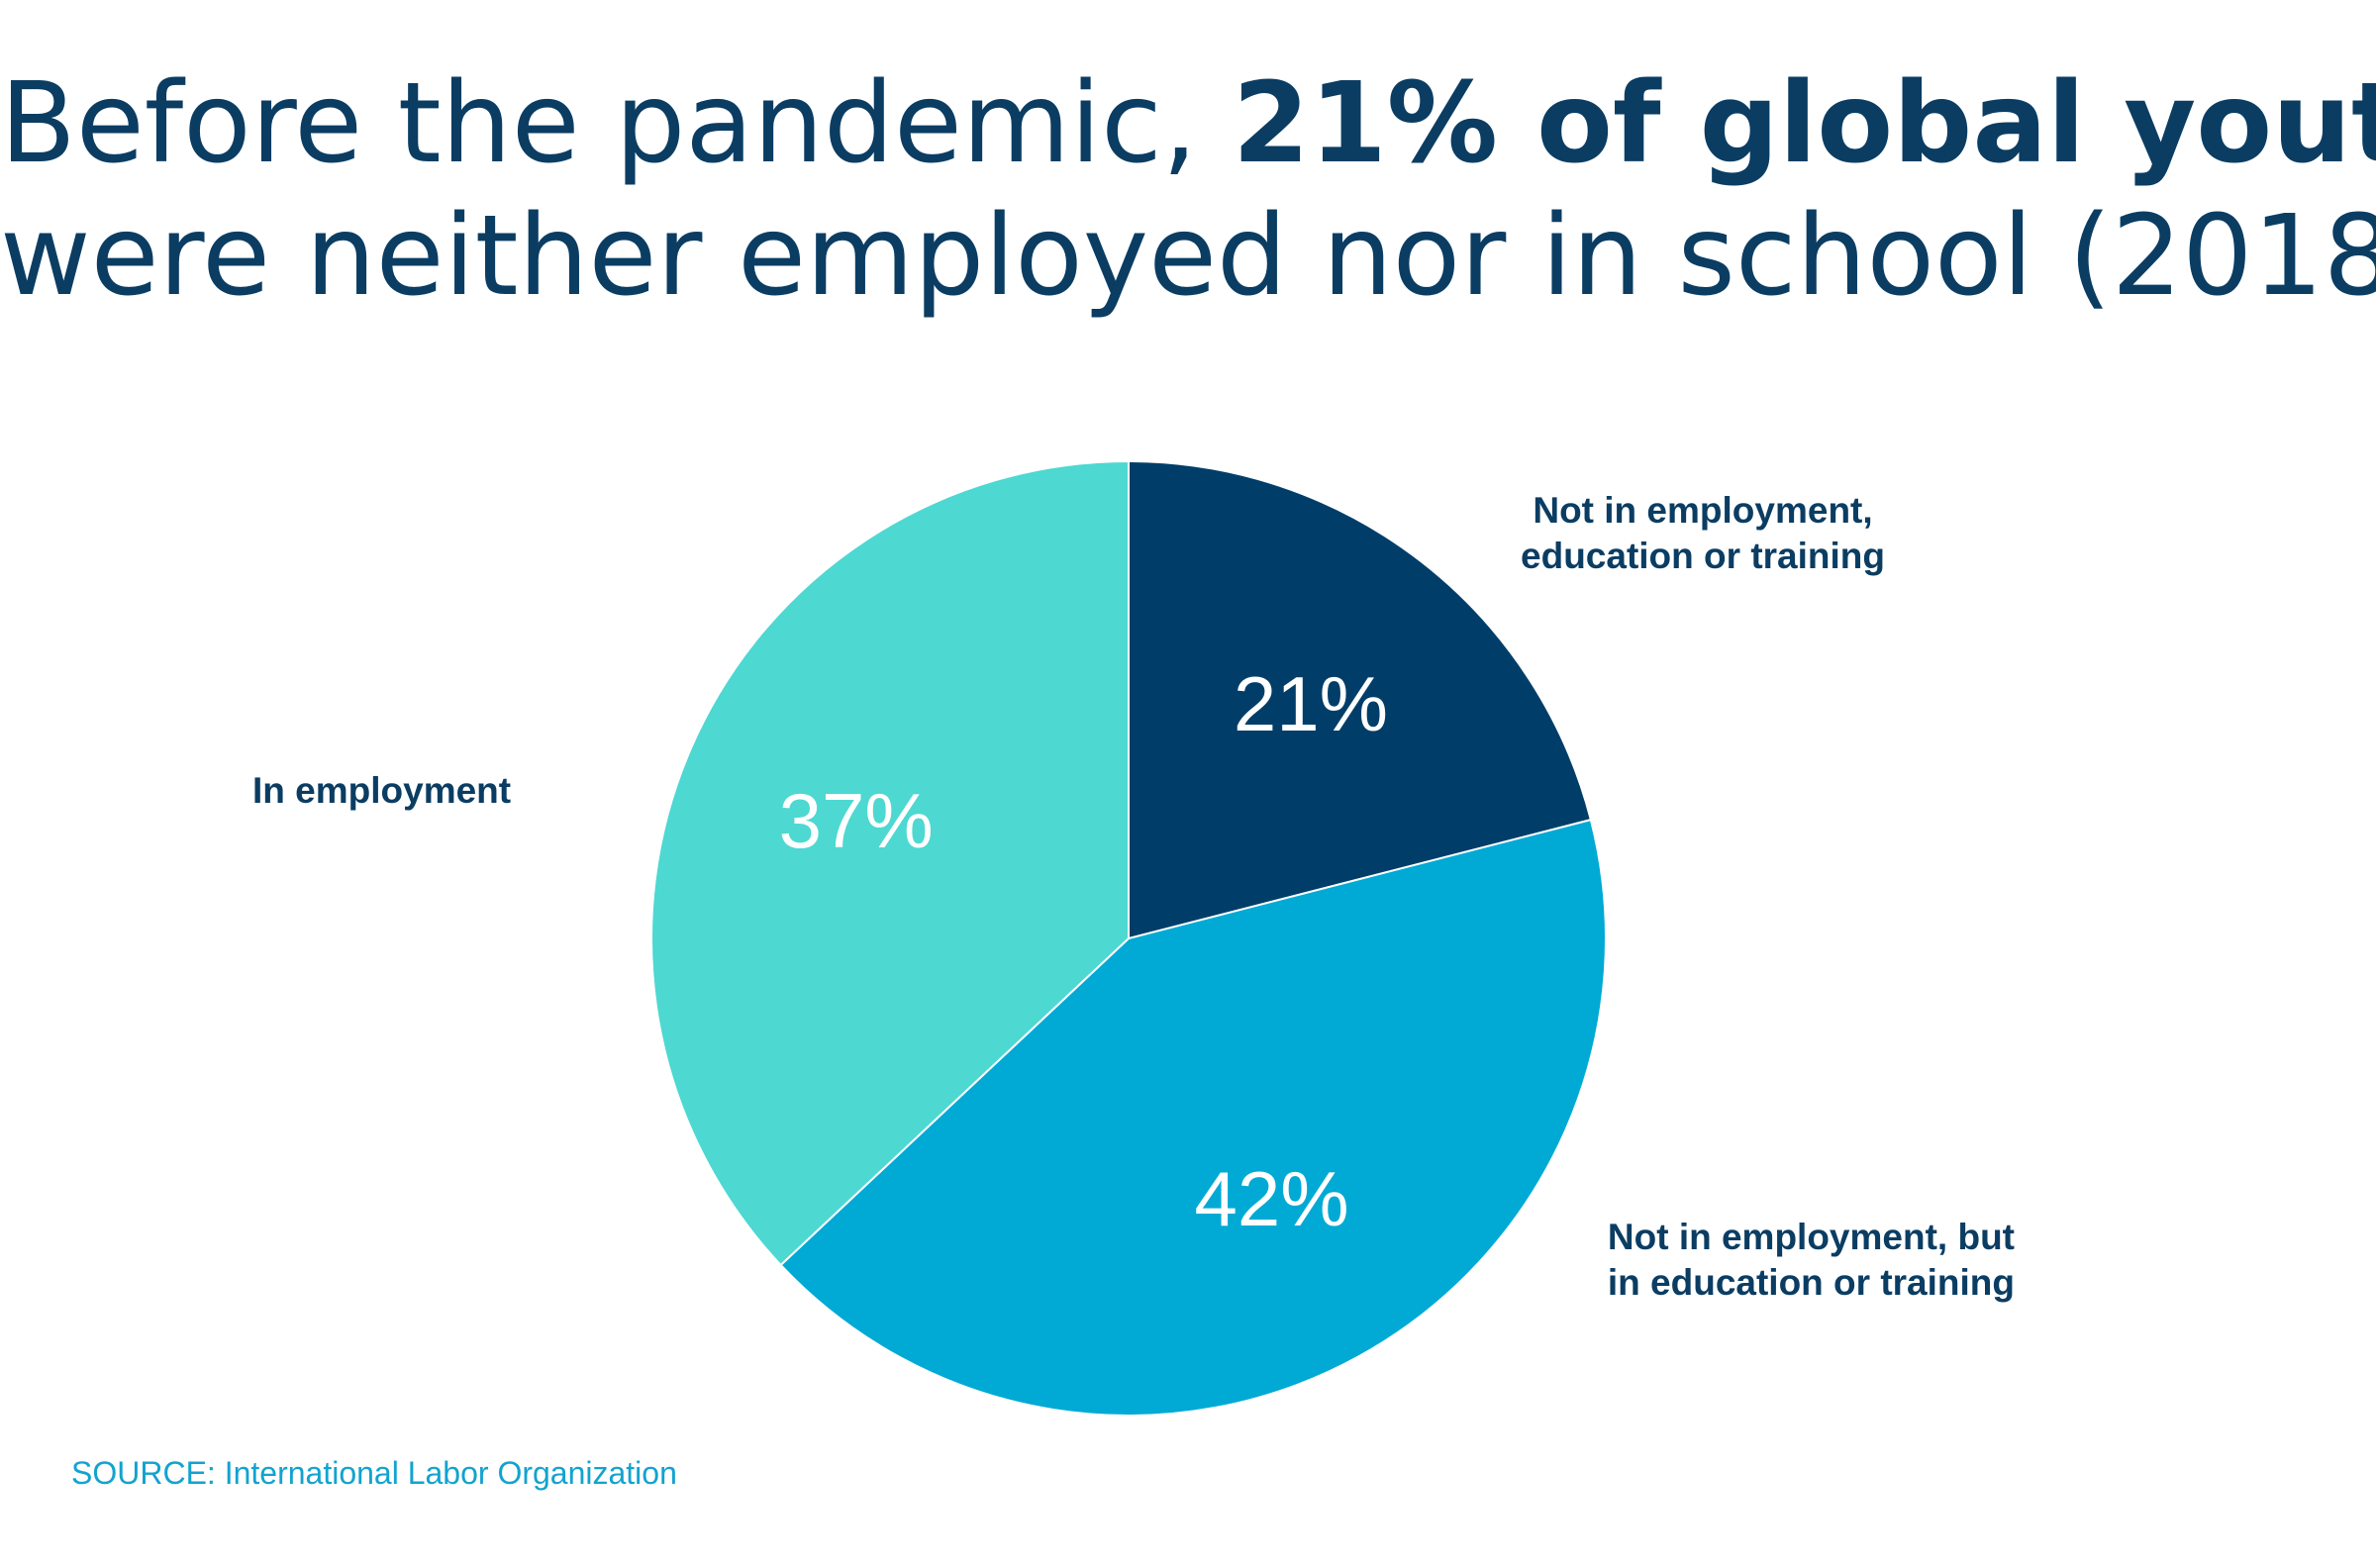  What do you see at coordinates (1811, 1237) in the screenshot?
I see `label-edu-line-1: Not in employment, but` at bounding box center [1811, 1237].